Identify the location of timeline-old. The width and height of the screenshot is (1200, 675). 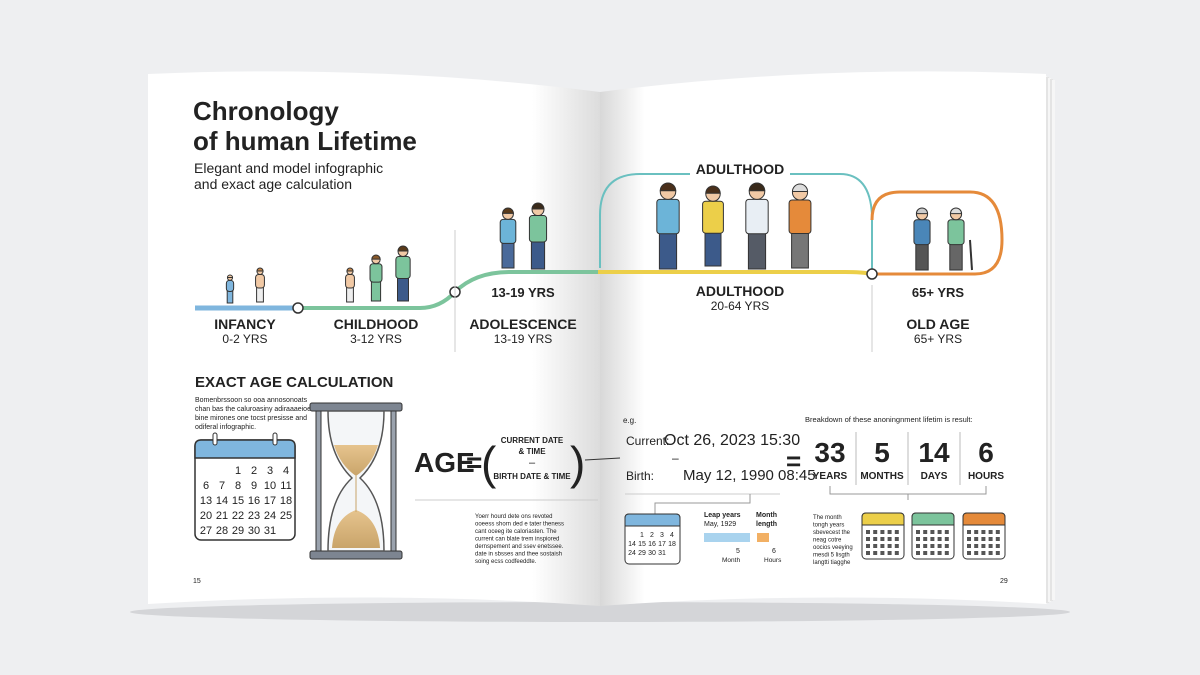
(937, 233).